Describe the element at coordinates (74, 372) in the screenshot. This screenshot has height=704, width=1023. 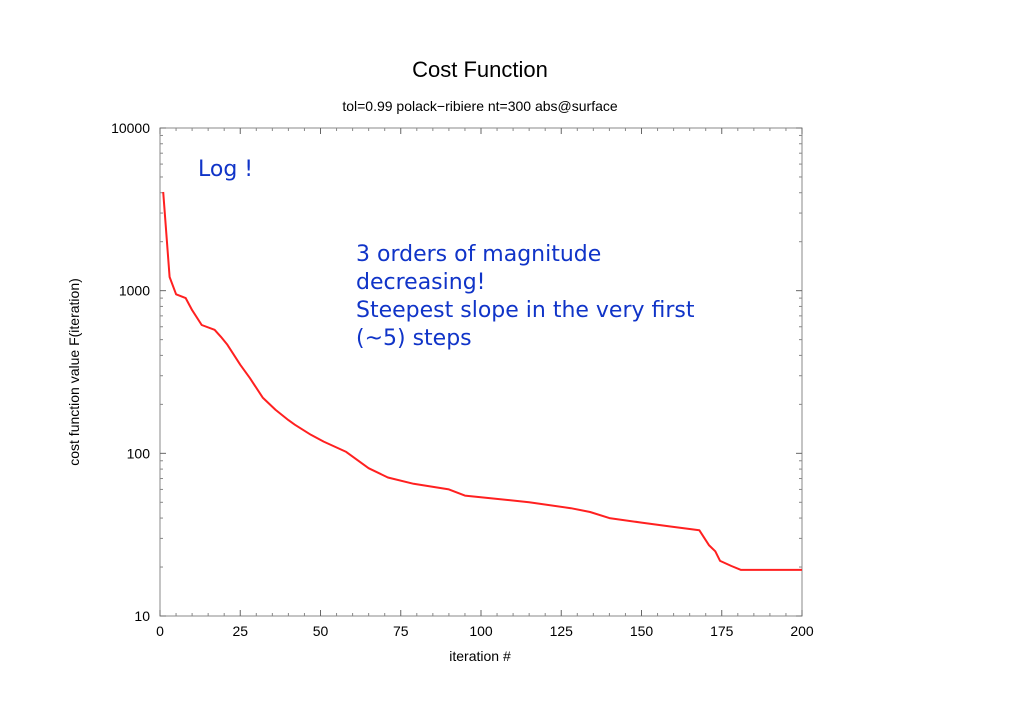
I see `y-axis-label: cost function value F(iteration)` at that location.